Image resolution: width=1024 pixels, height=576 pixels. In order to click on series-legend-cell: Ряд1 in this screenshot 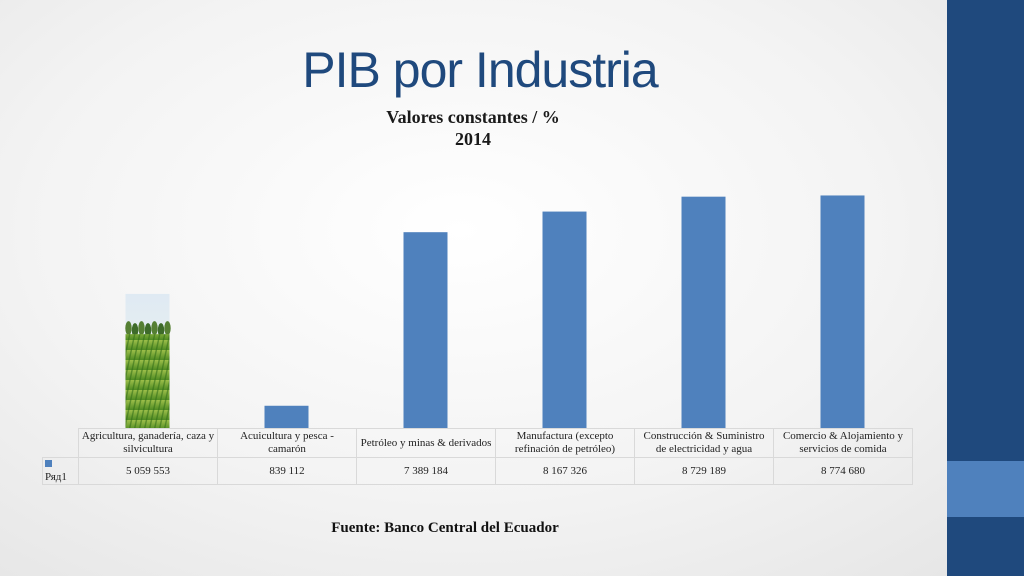, I will do `click(60, 471)`.